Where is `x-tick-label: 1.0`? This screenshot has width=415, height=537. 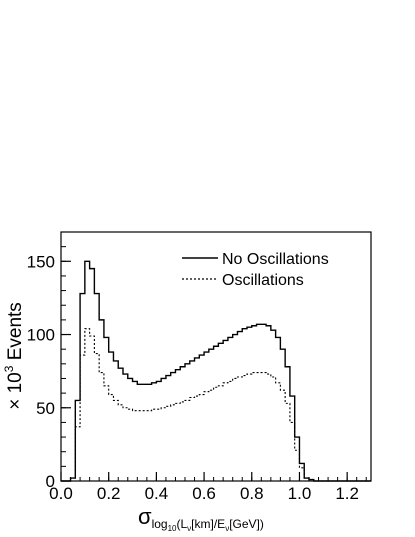 x-tick-label: 1.0 is located at coordinates (300, 493).